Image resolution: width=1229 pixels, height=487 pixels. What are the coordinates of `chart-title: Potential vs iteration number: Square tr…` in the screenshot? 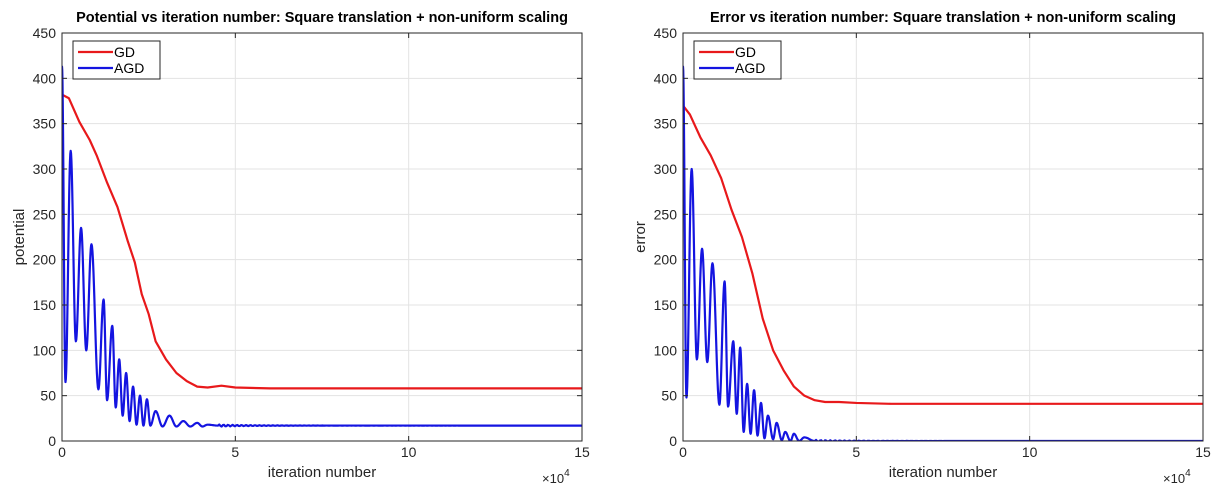 It's located at (322, 18).